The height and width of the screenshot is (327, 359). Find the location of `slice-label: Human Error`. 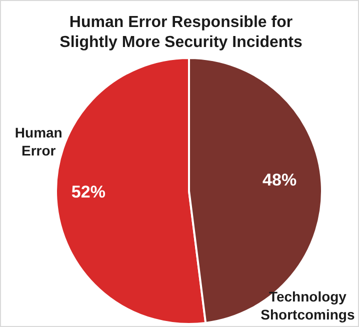

slice-label: Human Error is located at coordinates (38, 141).